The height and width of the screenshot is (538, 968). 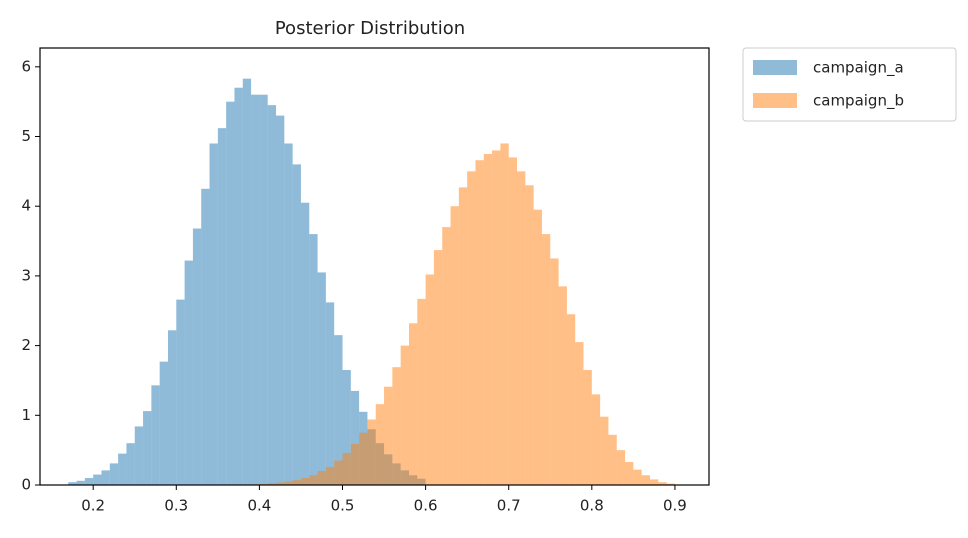 I want to click on x-tick-label: 0.2, so click(x=93, y=506).